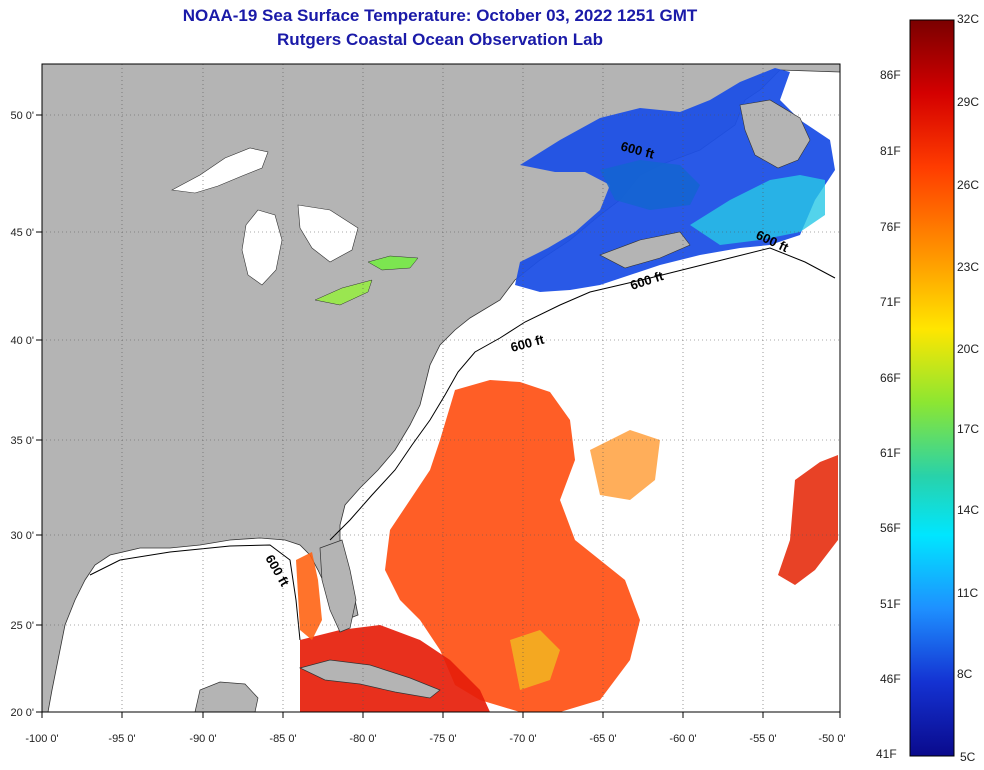  Describe the element at coordinates (22, 536) in the screenshot. I see `lat-label: 30 0'` at that location.